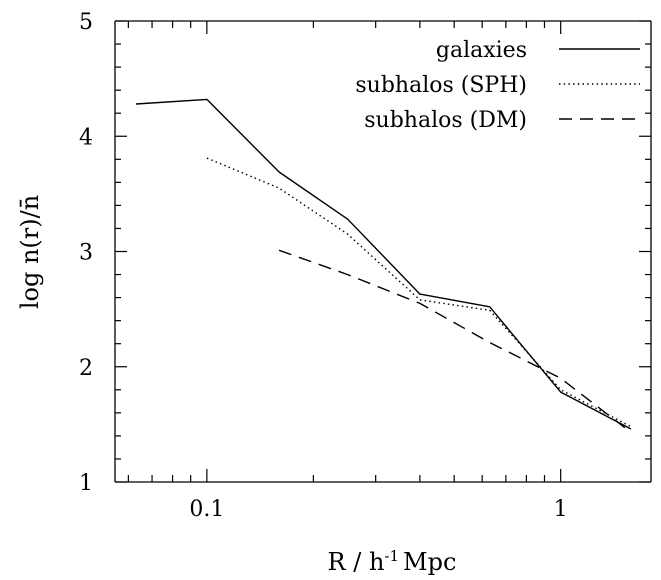  I want to click on legend-label-subhalos-sph: subhalos (SPH), so click(441, 85).